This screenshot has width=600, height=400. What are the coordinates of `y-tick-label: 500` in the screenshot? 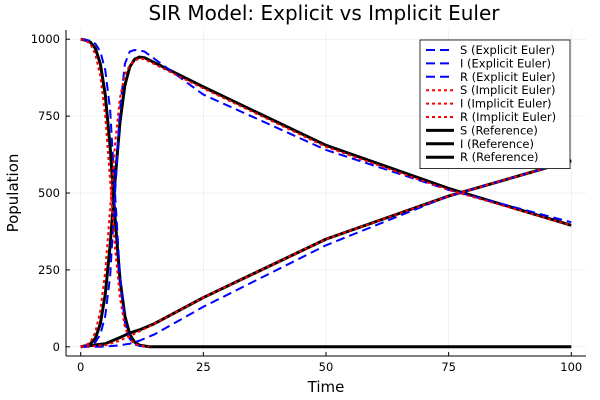 It's located at (49, 193).